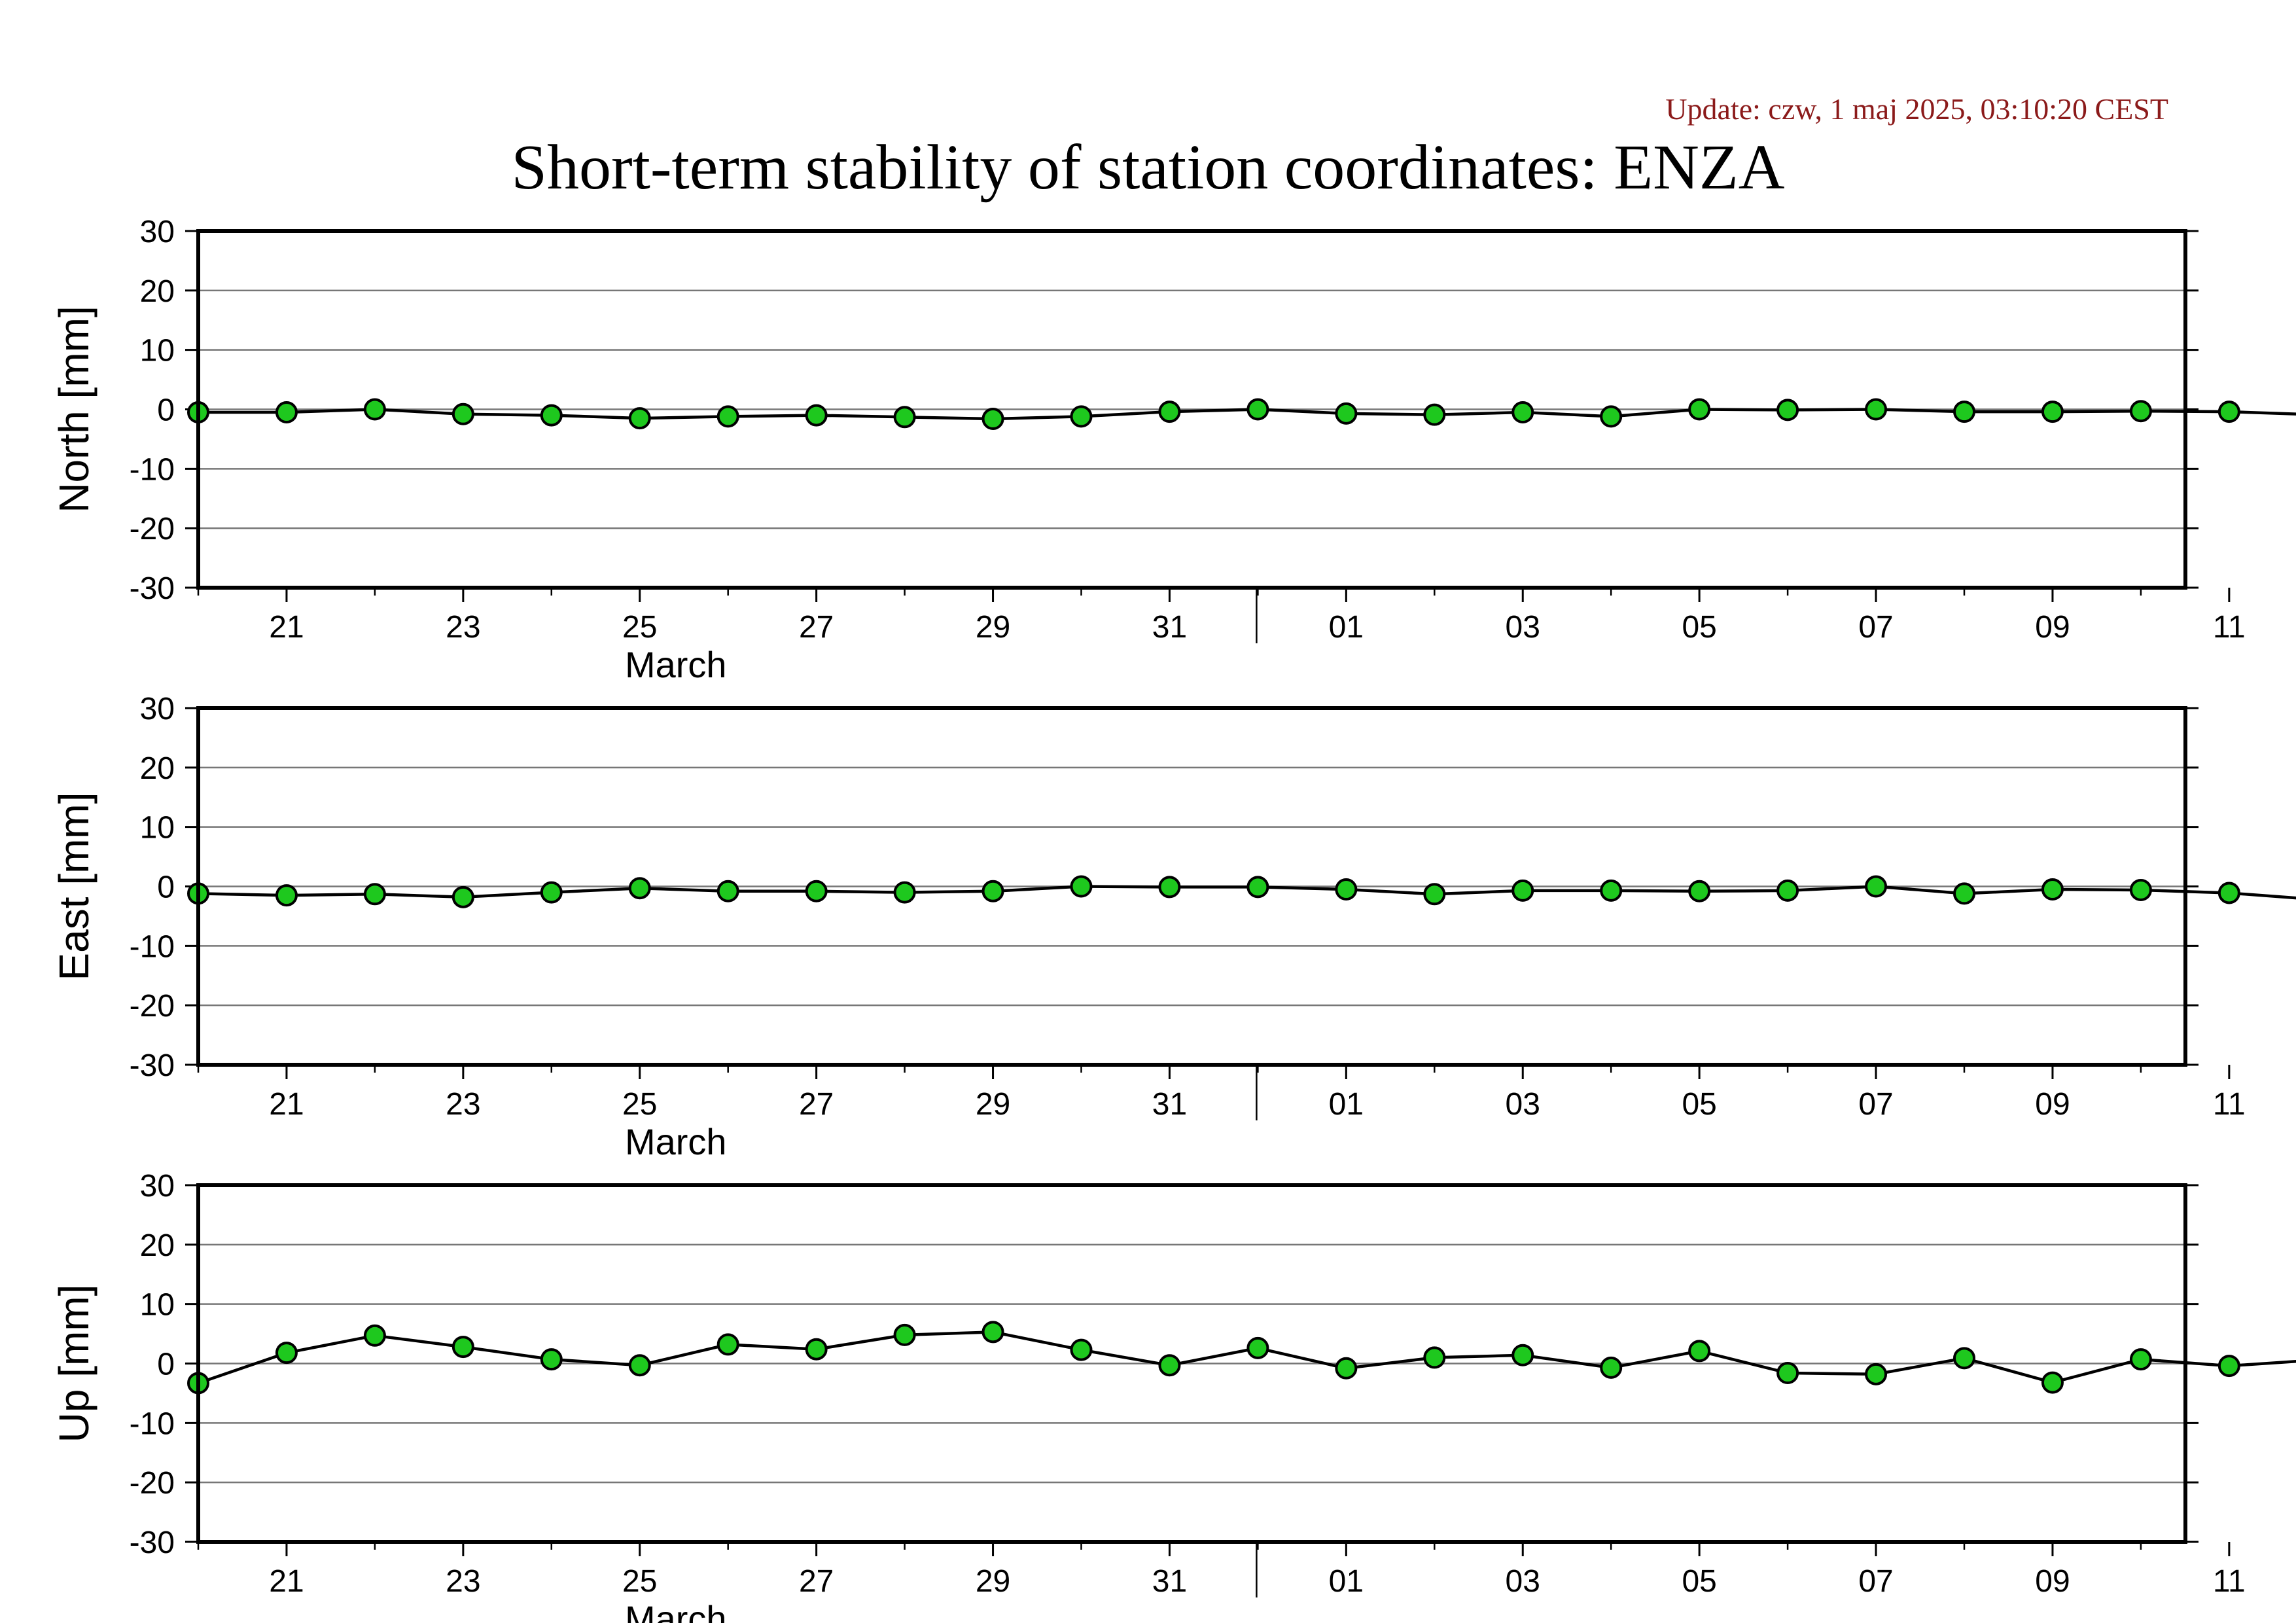 The height and width of the screenshot is (1623, 2296). I want to click on x-tick-label: 05, so click(1699, 1581).